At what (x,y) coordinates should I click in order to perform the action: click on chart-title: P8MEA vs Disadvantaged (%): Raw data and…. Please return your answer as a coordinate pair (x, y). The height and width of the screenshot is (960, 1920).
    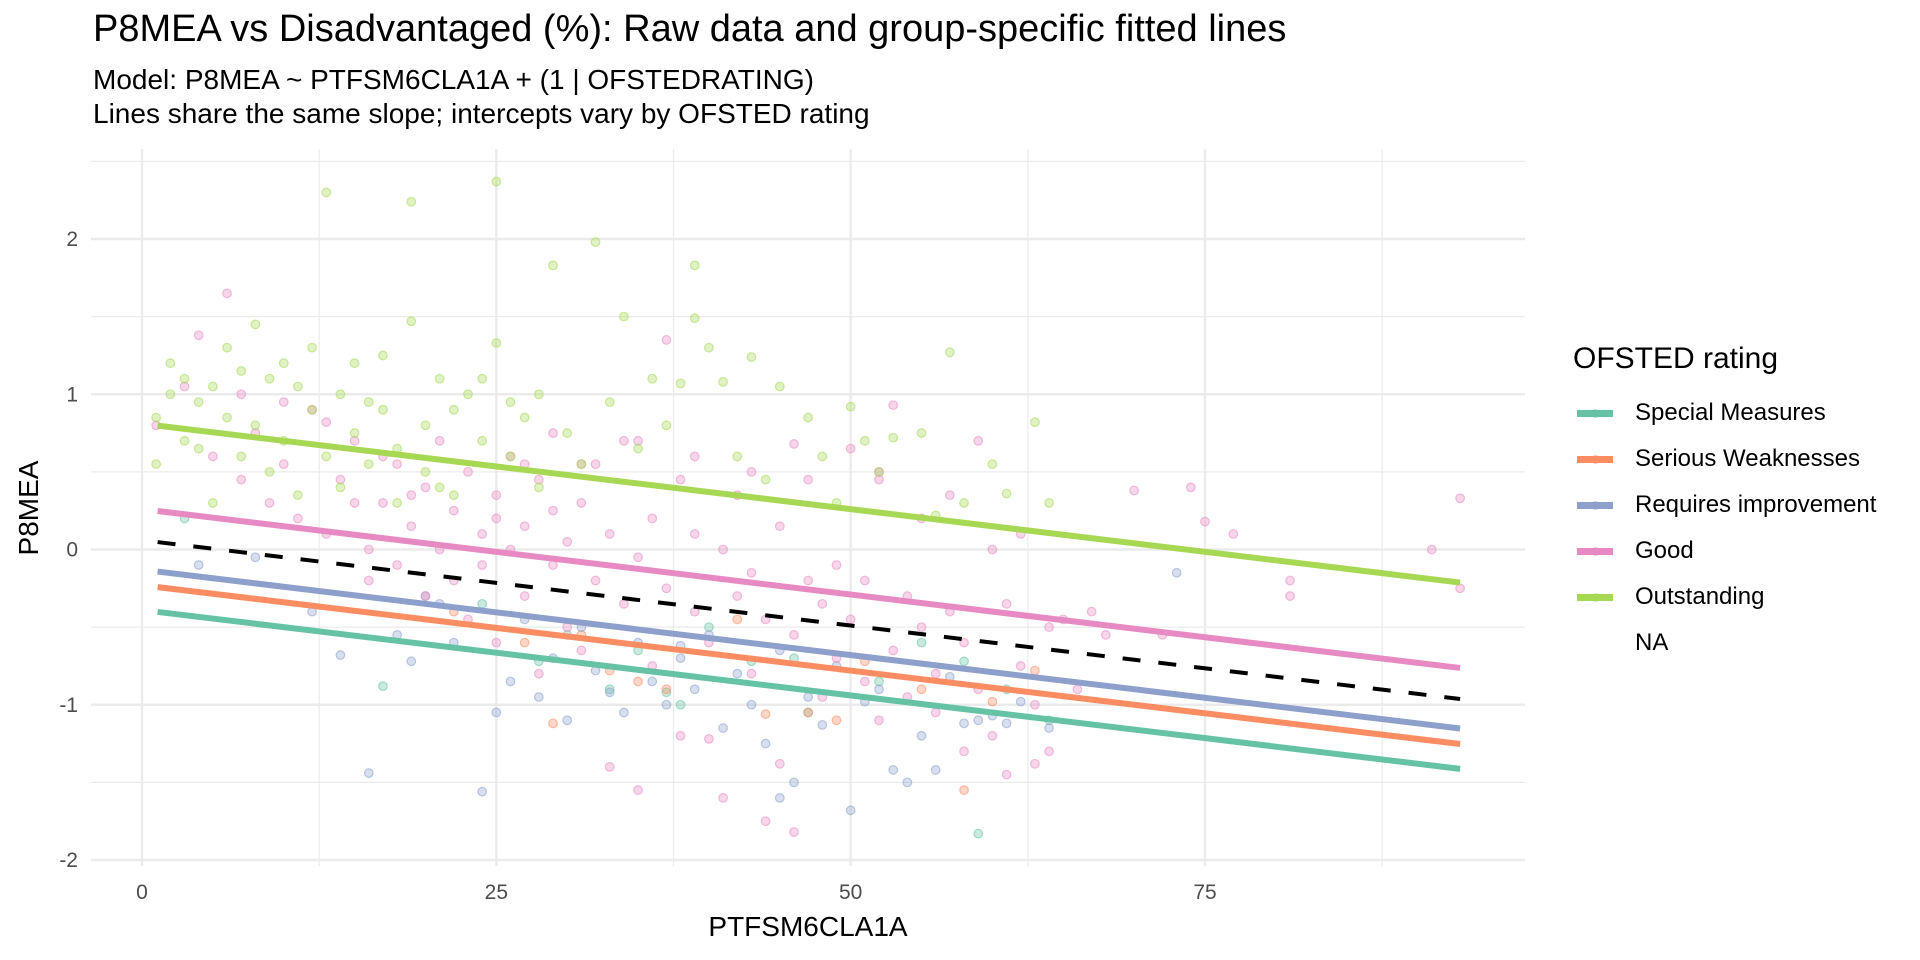
    Looking at the image, I should click on (690, 29).